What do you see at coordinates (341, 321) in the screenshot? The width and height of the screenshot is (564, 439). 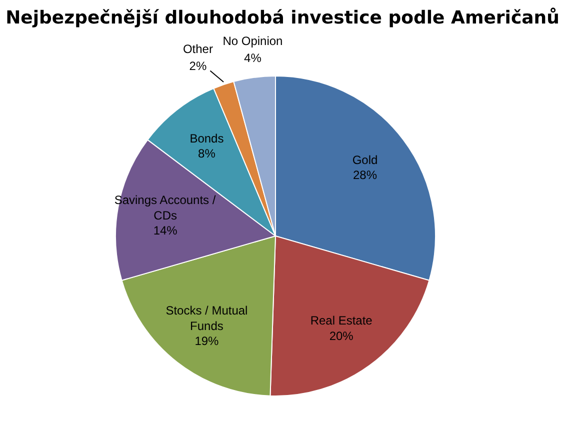 I see `slice-label: Real Estate` at bounding box center [341, 321].